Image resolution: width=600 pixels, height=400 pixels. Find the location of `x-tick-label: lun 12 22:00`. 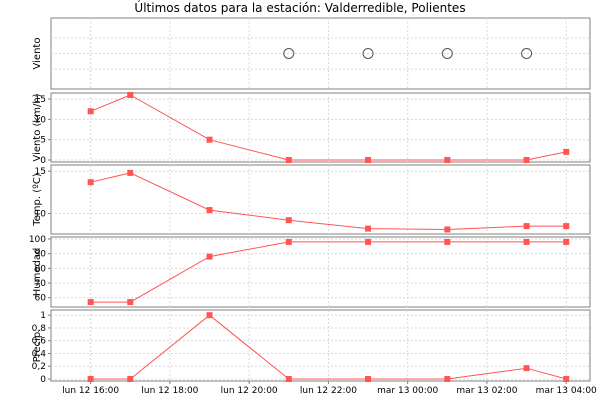

x-tick-label: lun 12 22:00 is located at coordinates (328, 391).